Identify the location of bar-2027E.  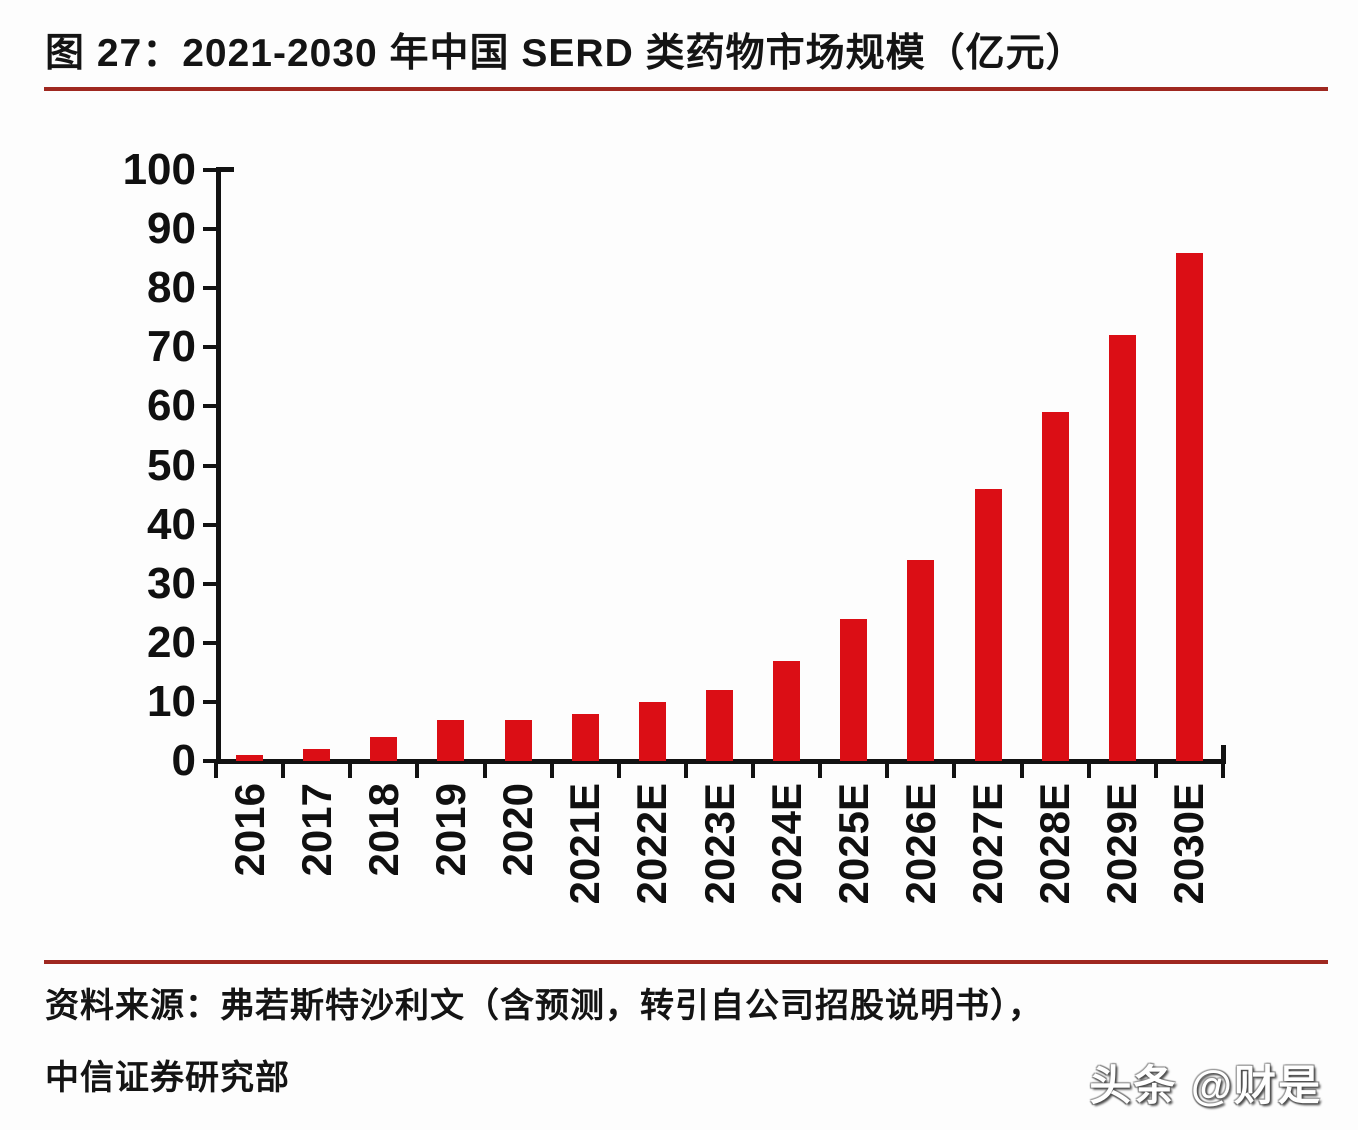
(988, 625).